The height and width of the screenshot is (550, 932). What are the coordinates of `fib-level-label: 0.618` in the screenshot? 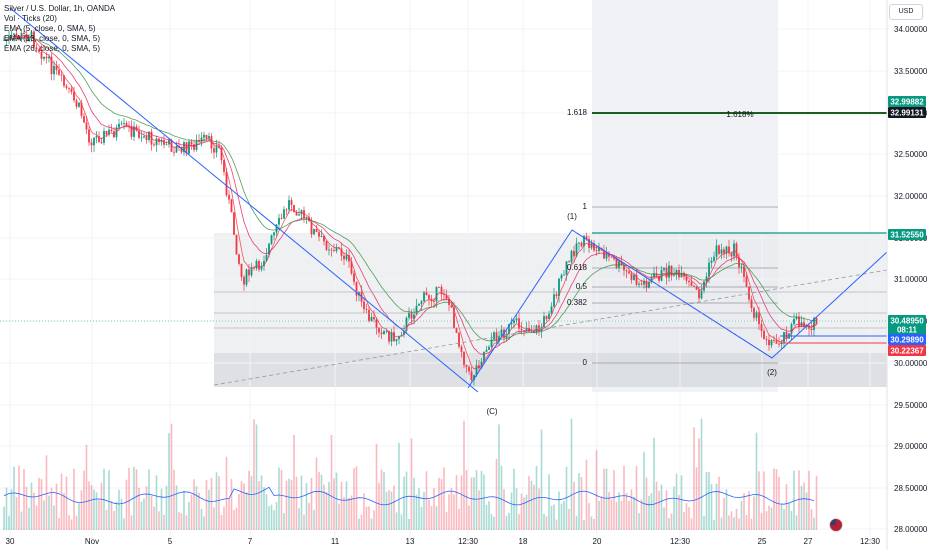 It's located at (577, 267).